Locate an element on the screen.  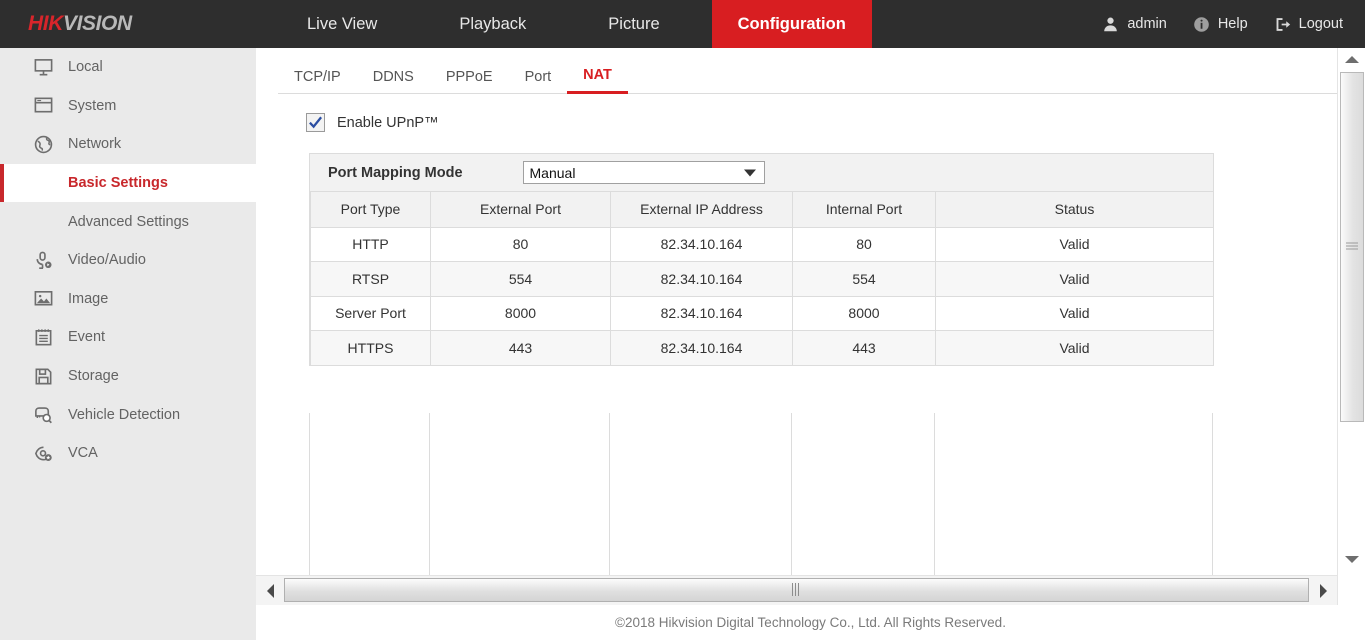
help-button: Help is located at coordinates (1220, 24).